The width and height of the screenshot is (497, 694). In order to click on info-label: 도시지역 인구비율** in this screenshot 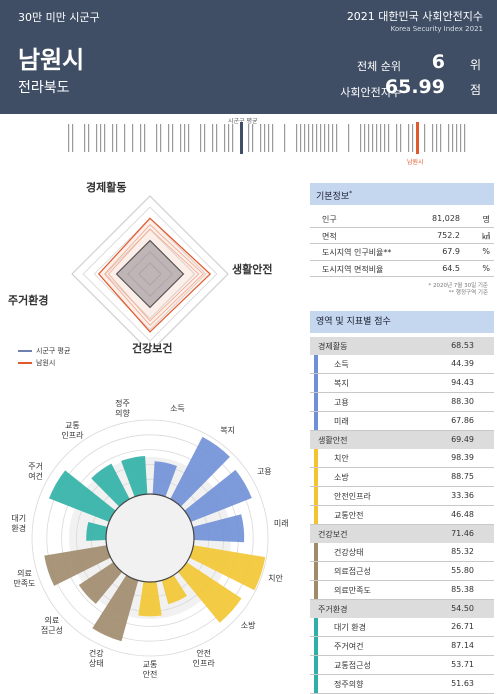, I will do `click(357, 252)`.